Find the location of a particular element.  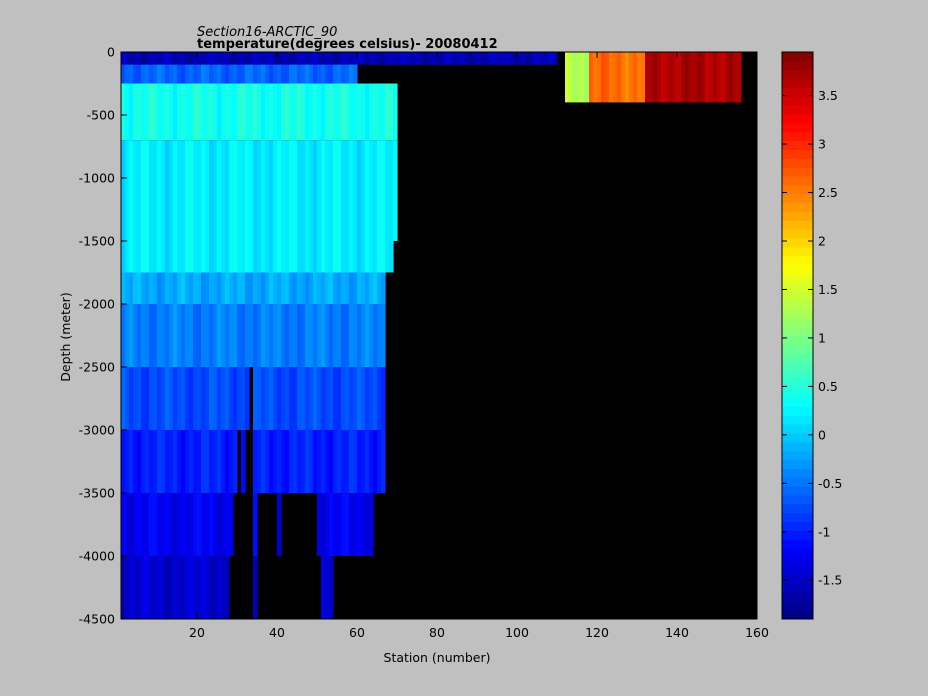

chart-title: Section16-ARCTIC_90 is located at coordinates (267, 32).